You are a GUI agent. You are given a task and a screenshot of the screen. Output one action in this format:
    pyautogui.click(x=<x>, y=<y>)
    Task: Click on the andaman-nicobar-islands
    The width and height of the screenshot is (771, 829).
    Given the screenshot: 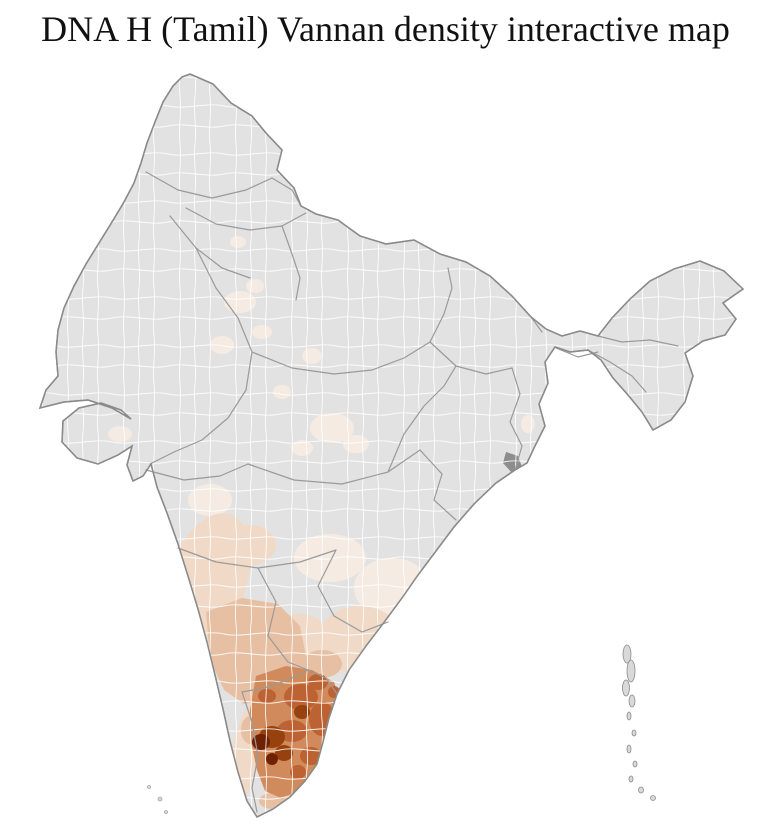 What is the action you would take?
    pyautogui.click(x=639, y=722)
    